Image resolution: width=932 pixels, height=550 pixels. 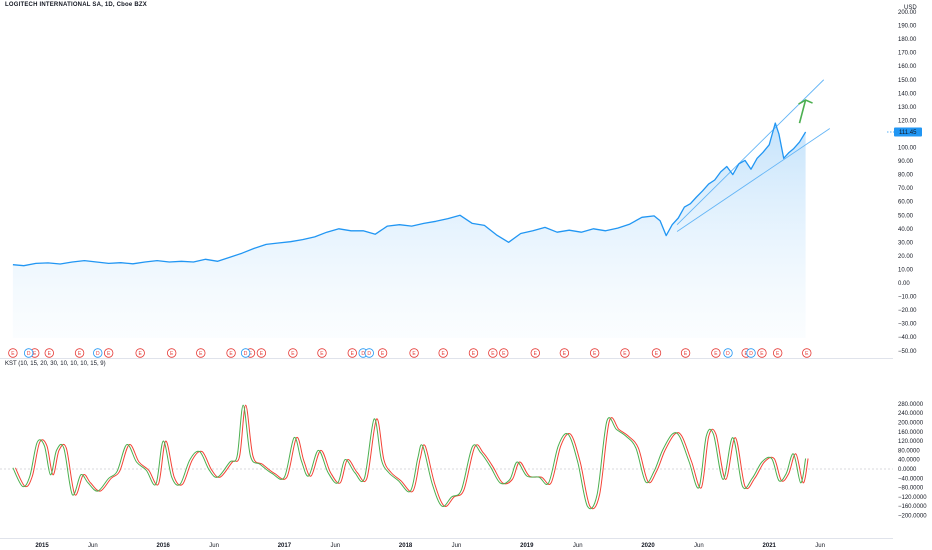 What do you see at coordinates (406, 546) in the screenshot?
I see `time-axis-label: 2018` at bounding box center [406, 546].